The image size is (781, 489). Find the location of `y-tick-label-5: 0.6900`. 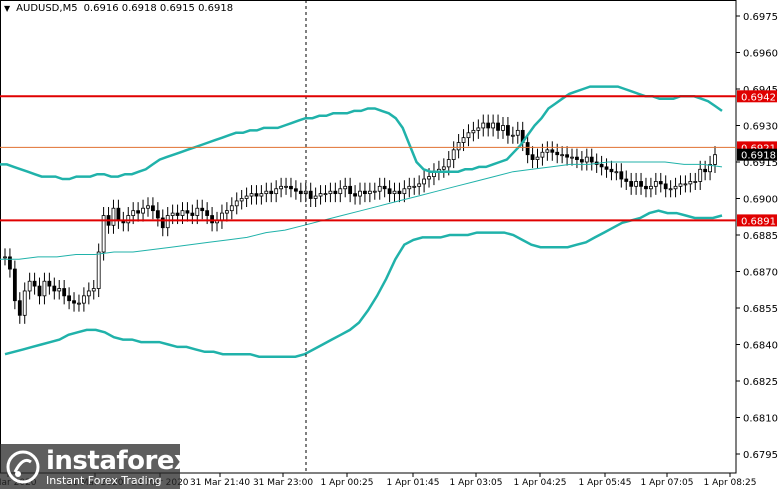

y-tick-label-5: 0.6900 is located at coordinates (760, 200).